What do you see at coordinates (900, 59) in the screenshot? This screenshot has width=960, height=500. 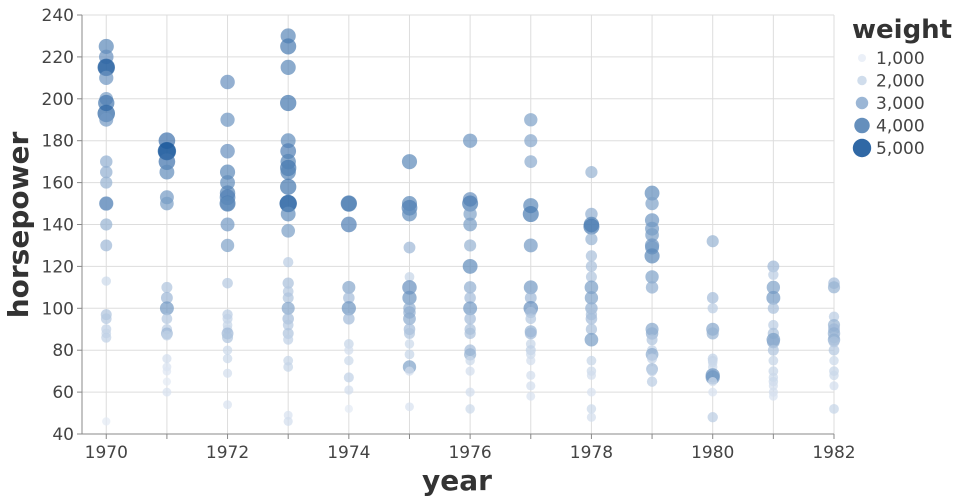 I see `legend-label: 1,000` at bounding box center [900, 59].